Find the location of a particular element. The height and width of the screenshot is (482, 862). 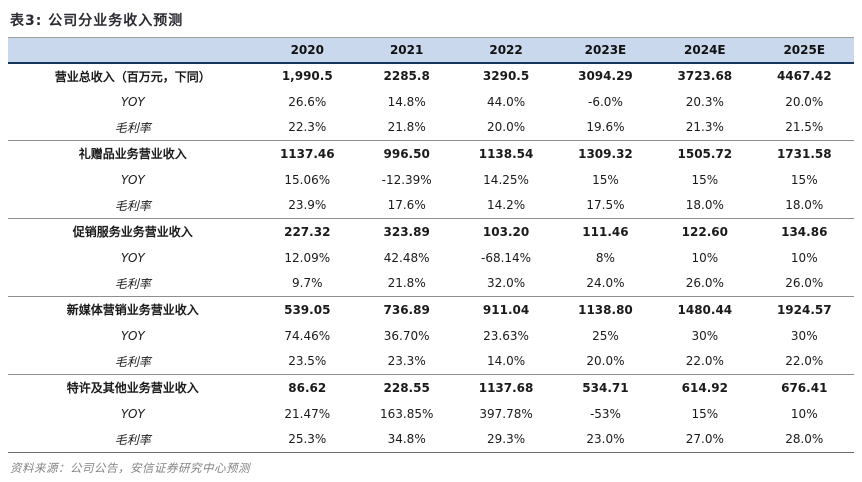

table-row: 毛利率 23.5% 23.3% 14.0% 20.0% 22.0% 22.0% is located at coordinates (431, 362).